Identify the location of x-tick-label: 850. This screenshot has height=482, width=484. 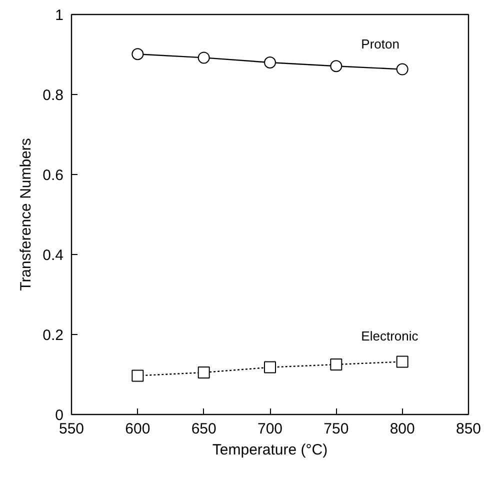
(469, 429).